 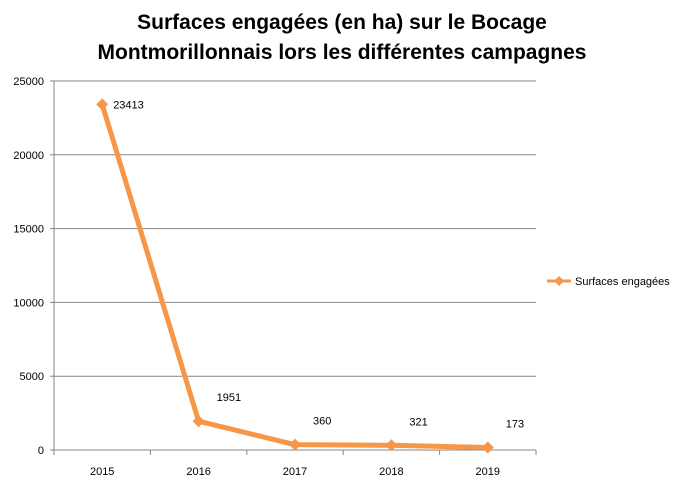 What do you see at coordinates (229, 398) in the screenshot?
I see `data-label: 1951` at bounding box center [229, 398].